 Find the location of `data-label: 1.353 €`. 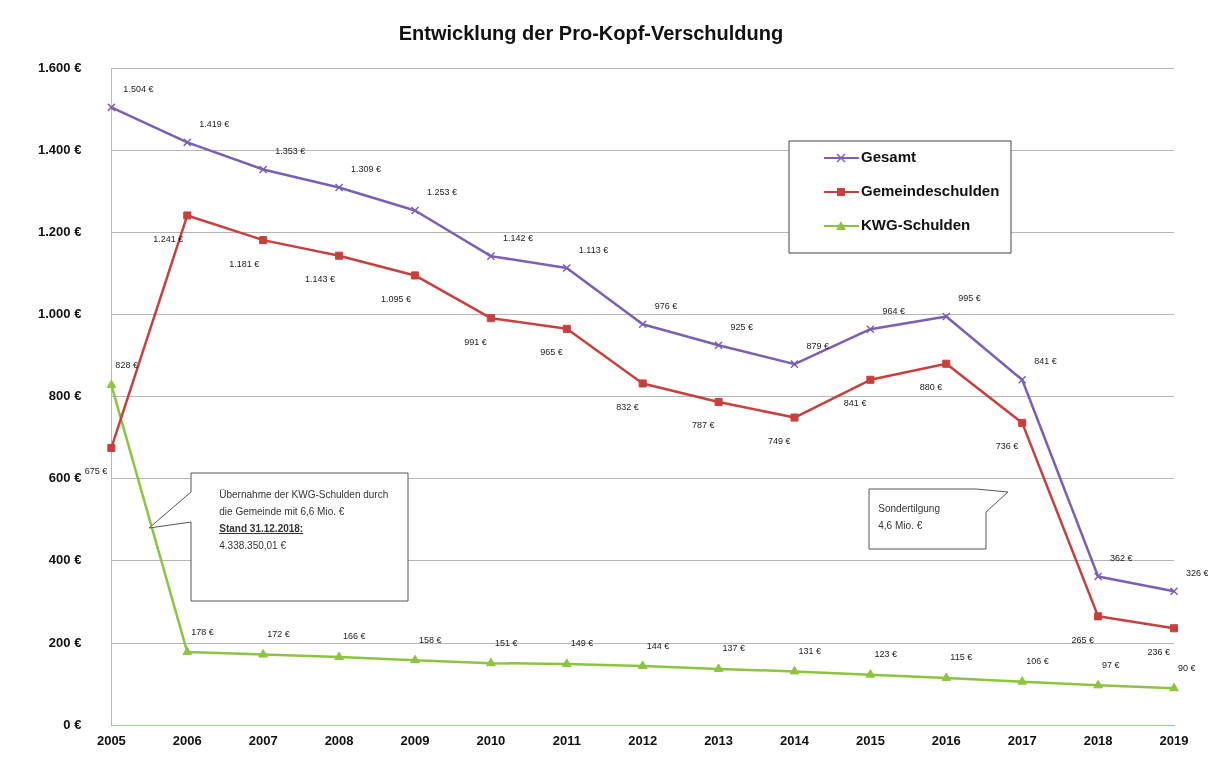

data-label: 1.353 € is located at coordinates (290, 150).